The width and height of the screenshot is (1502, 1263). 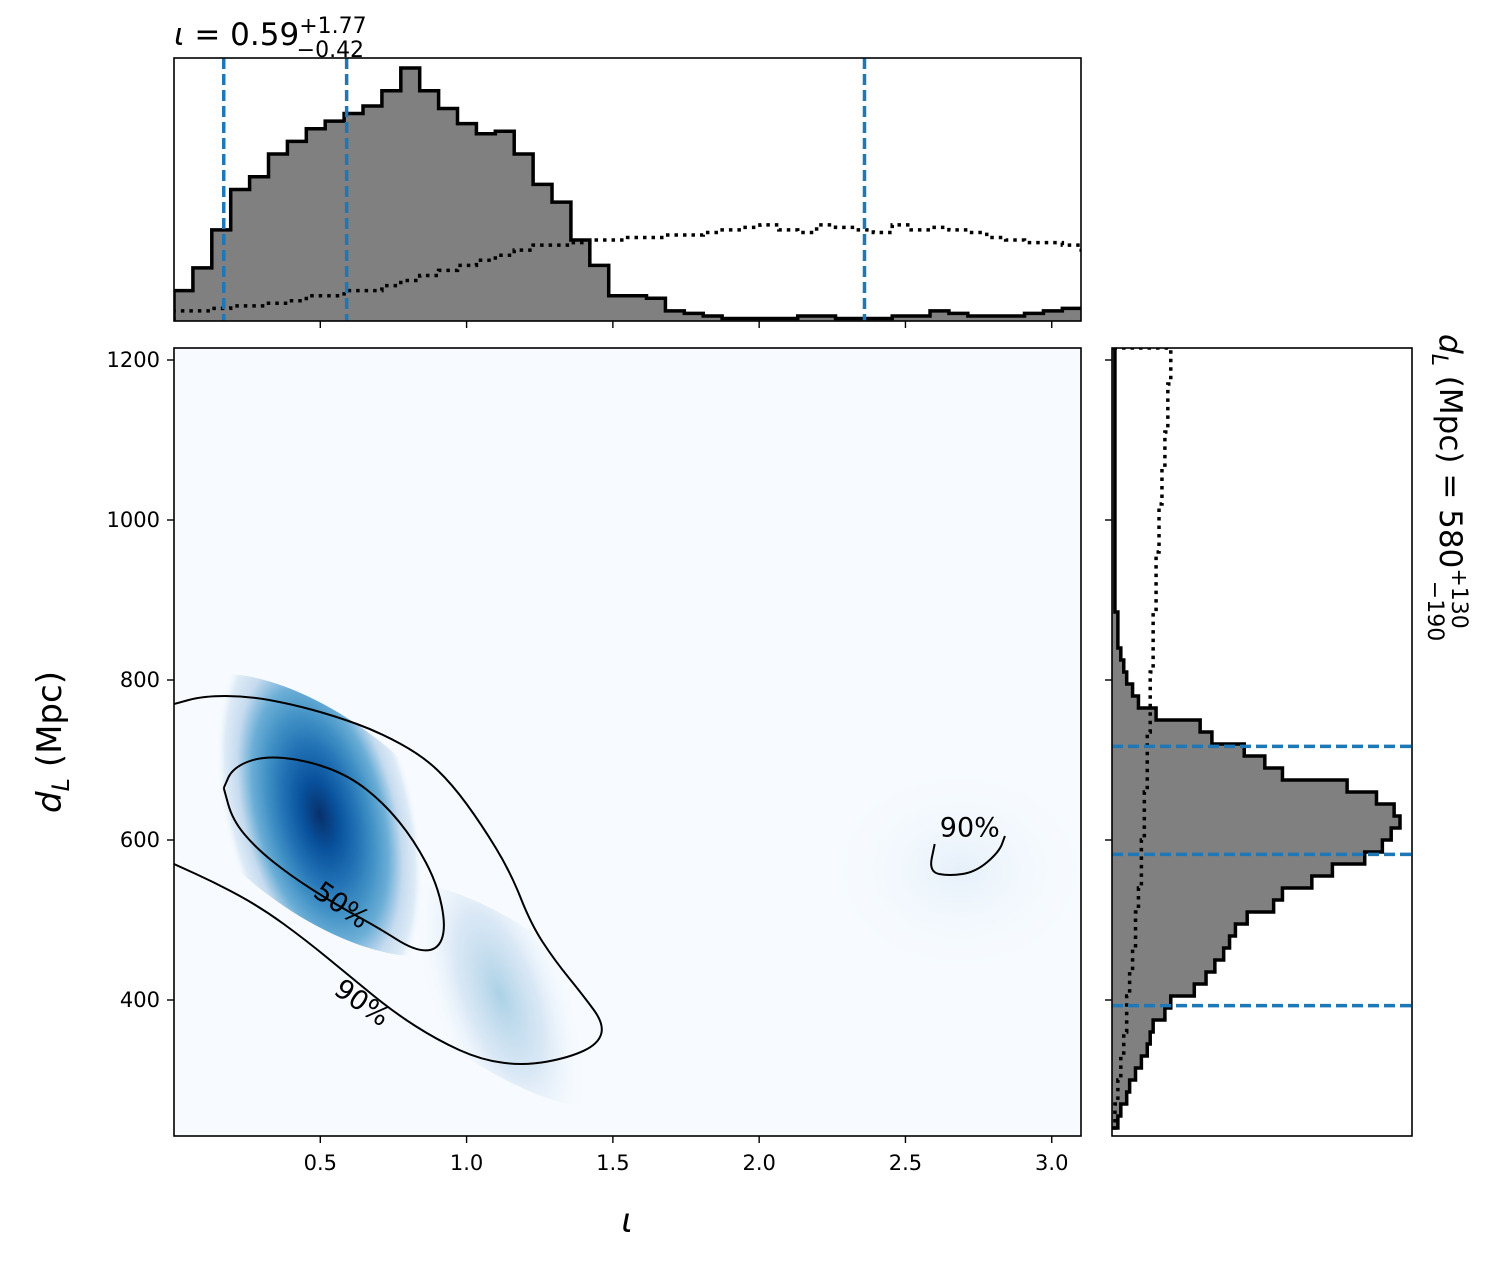 I want to click on x-tick-label: 2.0, so click(x=758, y=1163).